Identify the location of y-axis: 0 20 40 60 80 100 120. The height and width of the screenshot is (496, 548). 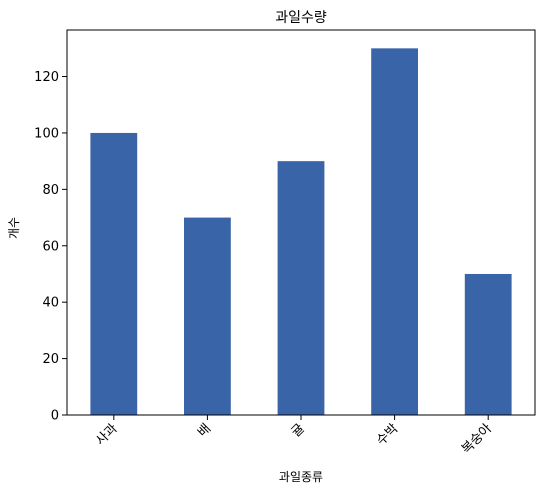
(50, 247).